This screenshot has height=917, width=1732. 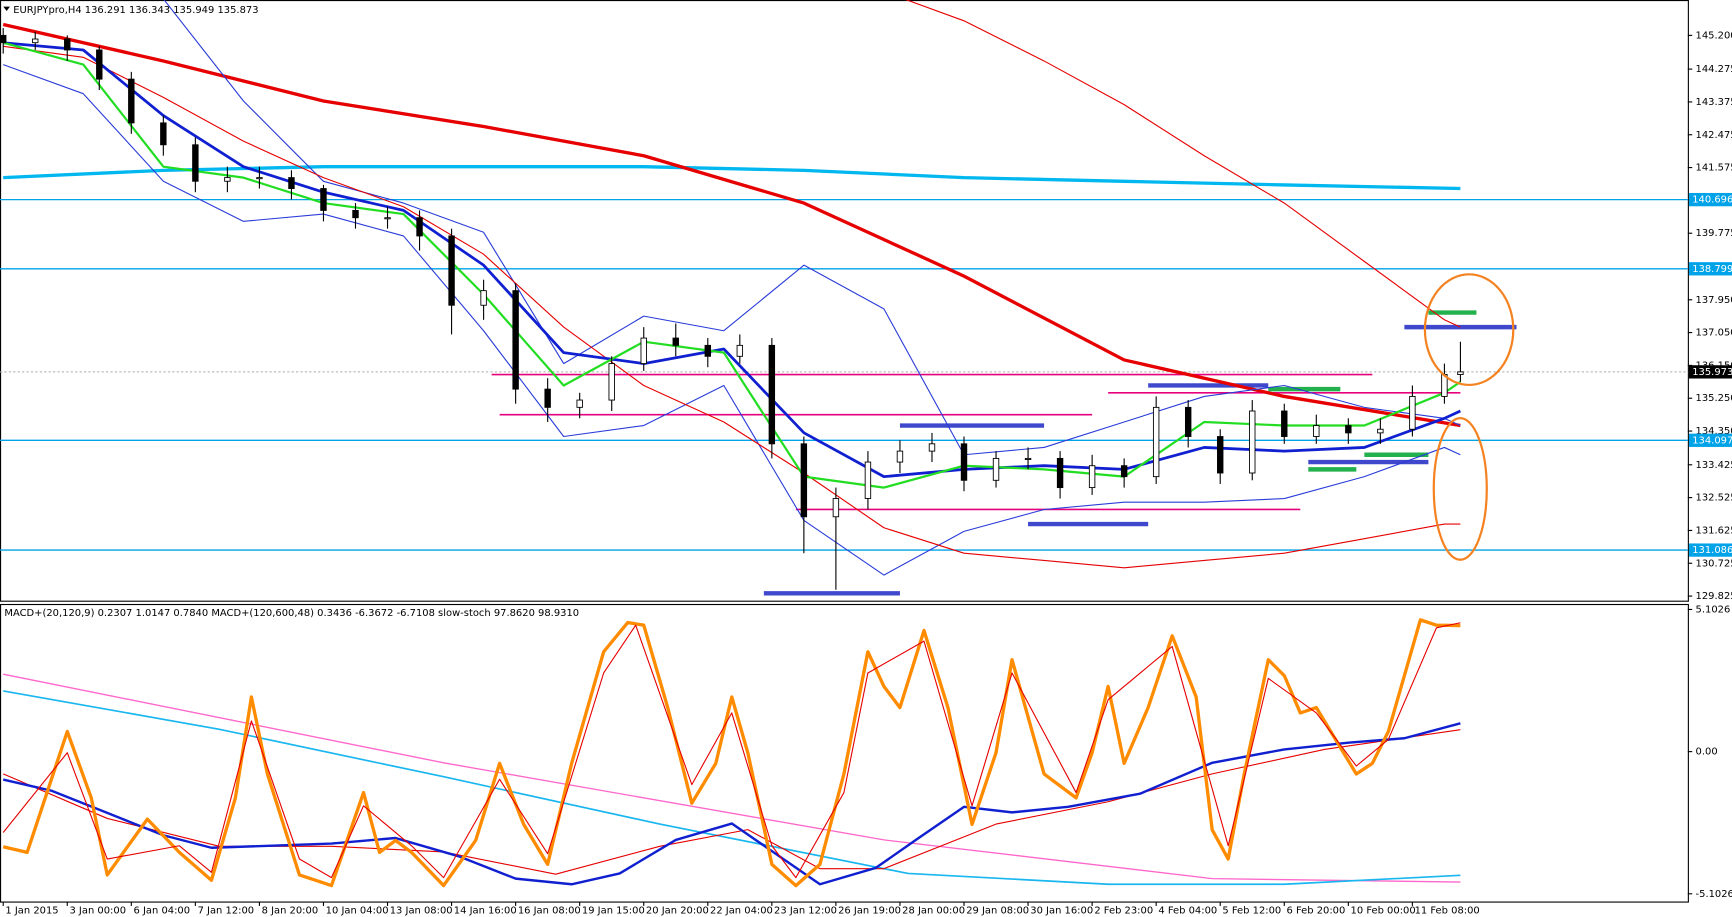 I want to click on x-tick-label: 29 Jan 08:00, so click(x=997, y=910).